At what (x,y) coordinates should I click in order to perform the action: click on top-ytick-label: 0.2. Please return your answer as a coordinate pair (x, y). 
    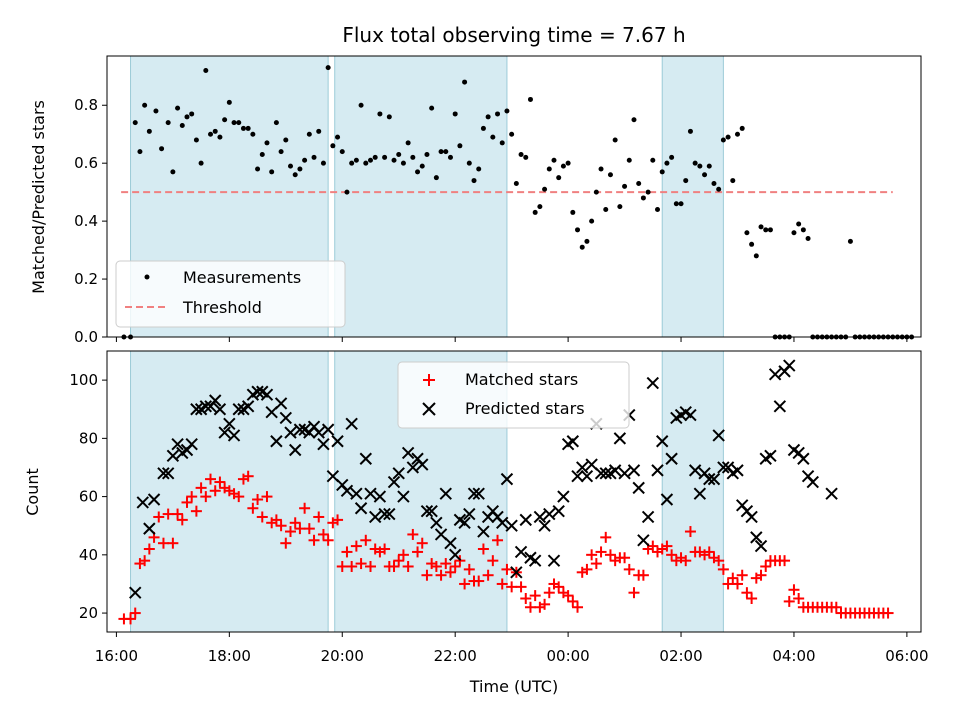
    Looking at the image, I should click on (86, 279).